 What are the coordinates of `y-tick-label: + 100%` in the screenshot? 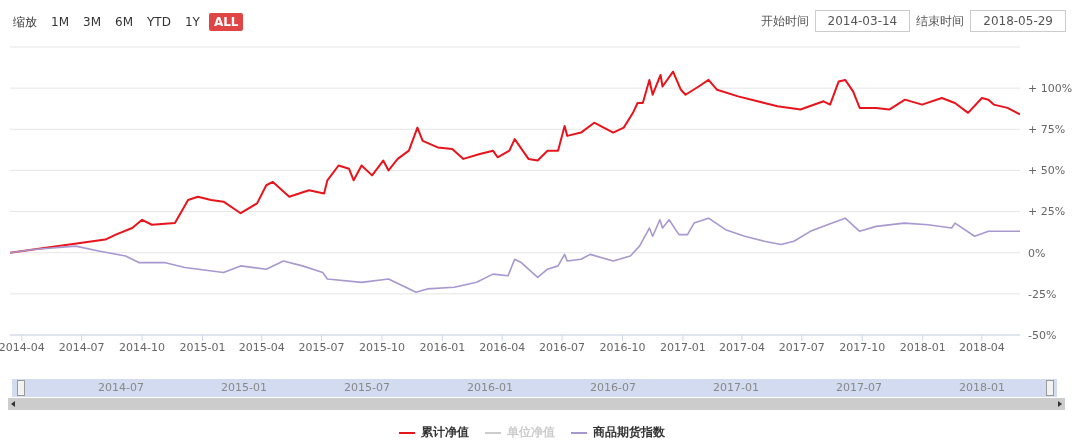 It's located at (1050, 89).